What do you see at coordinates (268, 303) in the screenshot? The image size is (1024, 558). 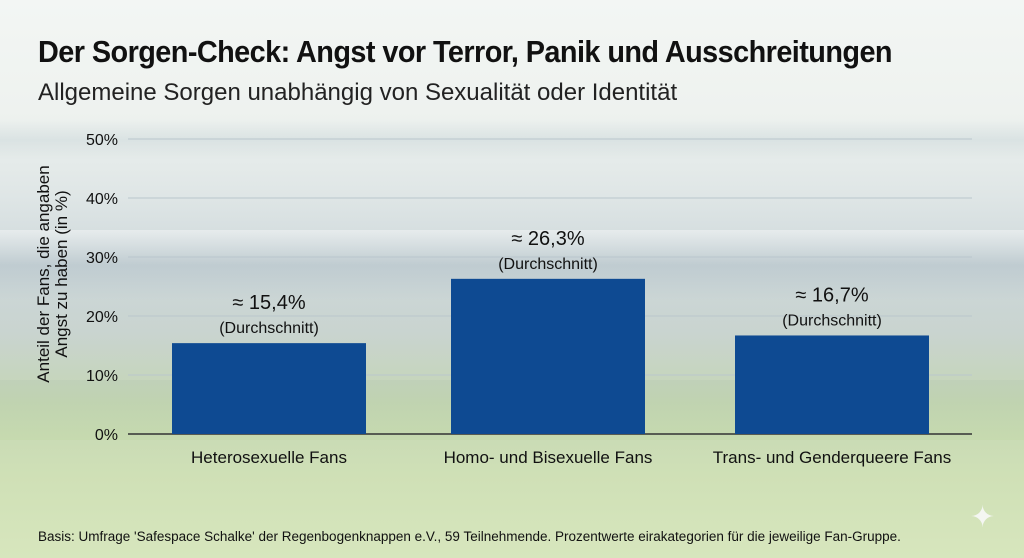 I see `data-label: ≈ 15,4%` at bounding box center [268, 303].